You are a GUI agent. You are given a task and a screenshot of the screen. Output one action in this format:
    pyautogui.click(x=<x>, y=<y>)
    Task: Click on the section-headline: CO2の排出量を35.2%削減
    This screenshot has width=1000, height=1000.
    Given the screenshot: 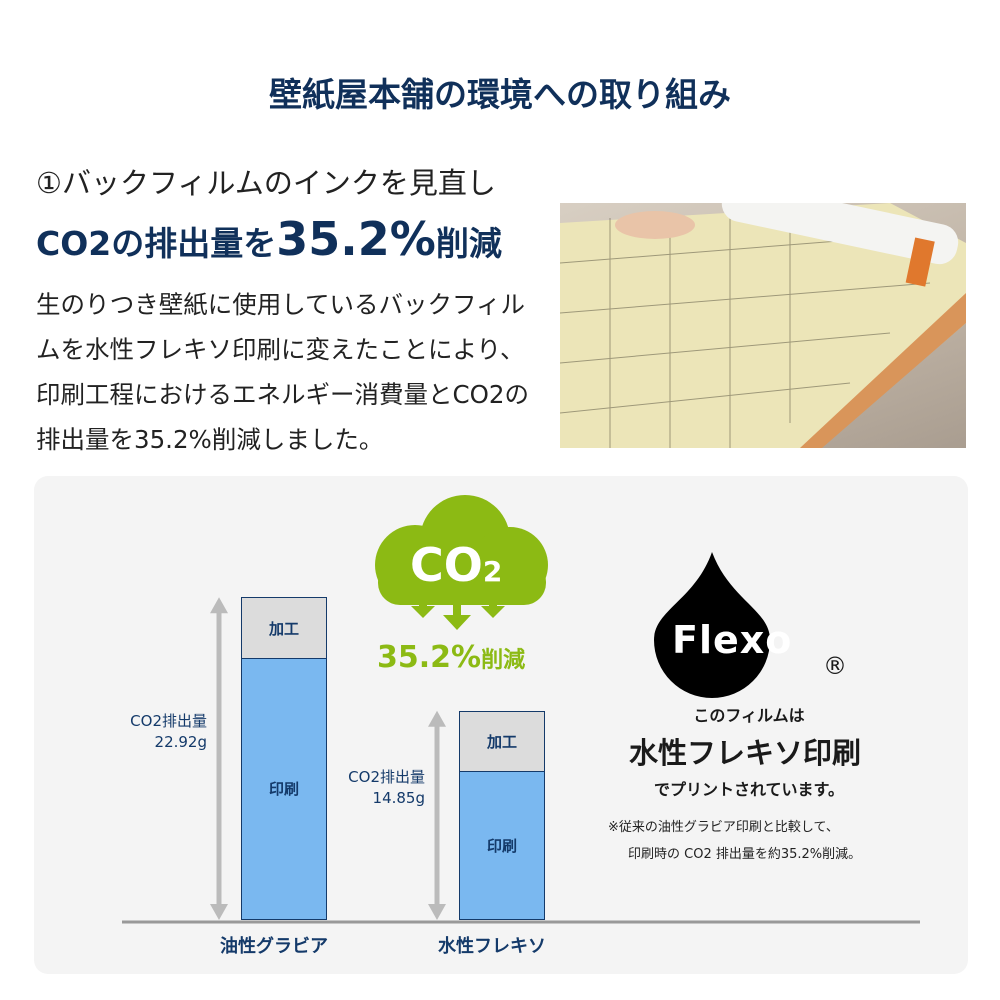 What is the action you would take?
    pyautogui.click(x=269, y=239)
    